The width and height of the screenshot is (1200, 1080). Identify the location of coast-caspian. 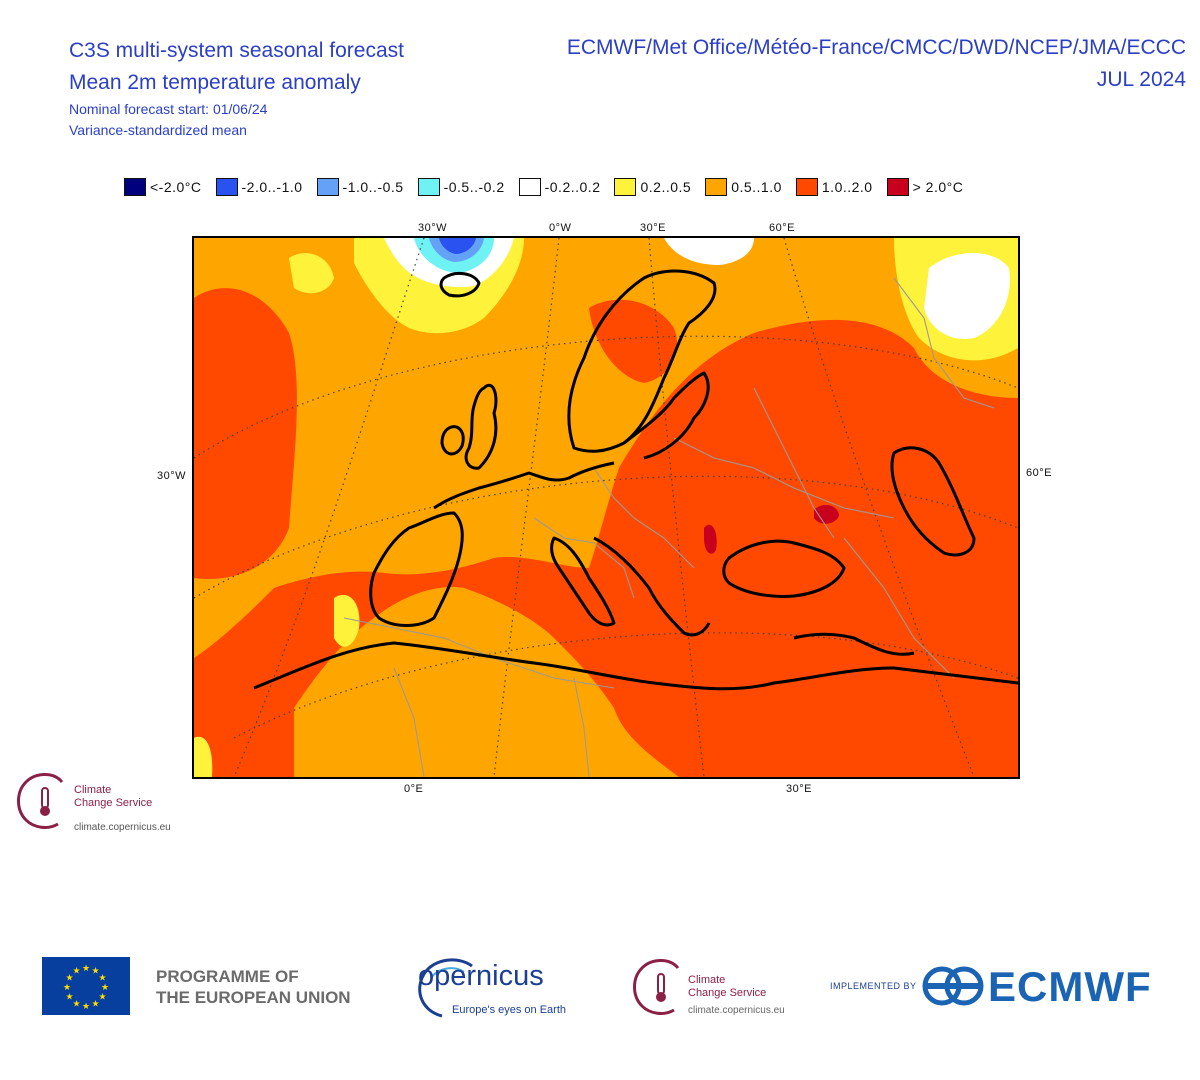
(933, 501).